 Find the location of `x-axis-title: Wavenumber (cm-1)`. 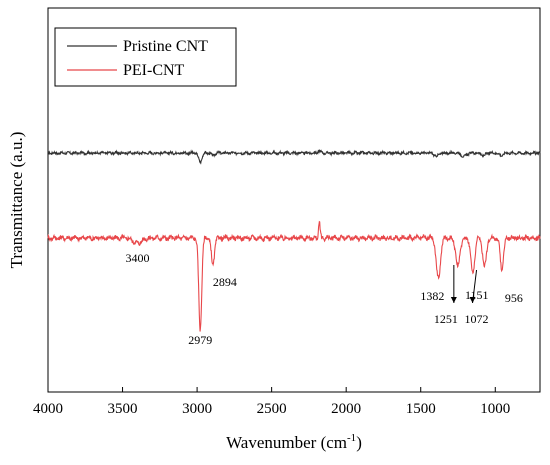

x-axis-title: Wavenumber (cm-1) is located at coordinates (294, 442).